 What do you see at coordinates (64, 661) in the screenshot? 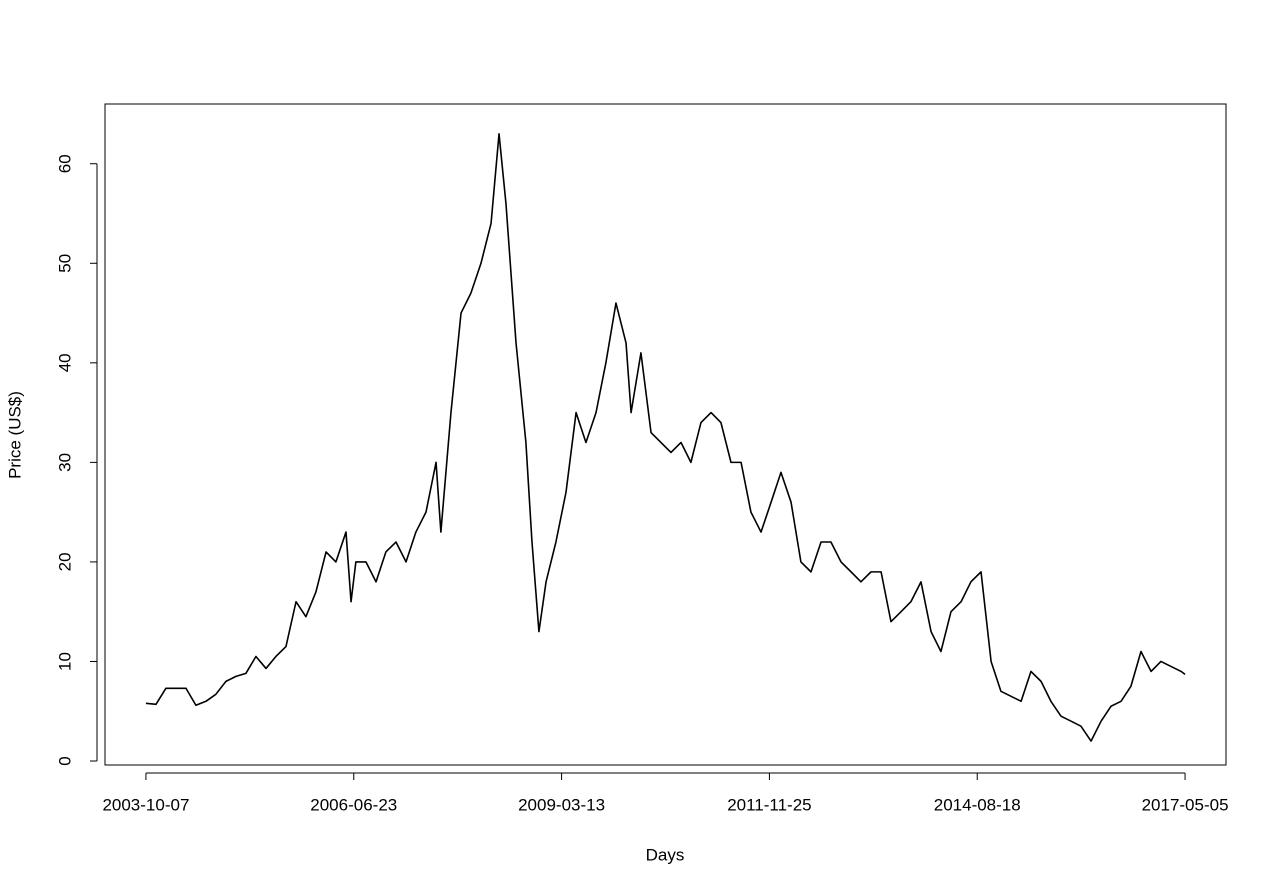
I see `y-tick-label: 10` at bounding box center [64, 661].